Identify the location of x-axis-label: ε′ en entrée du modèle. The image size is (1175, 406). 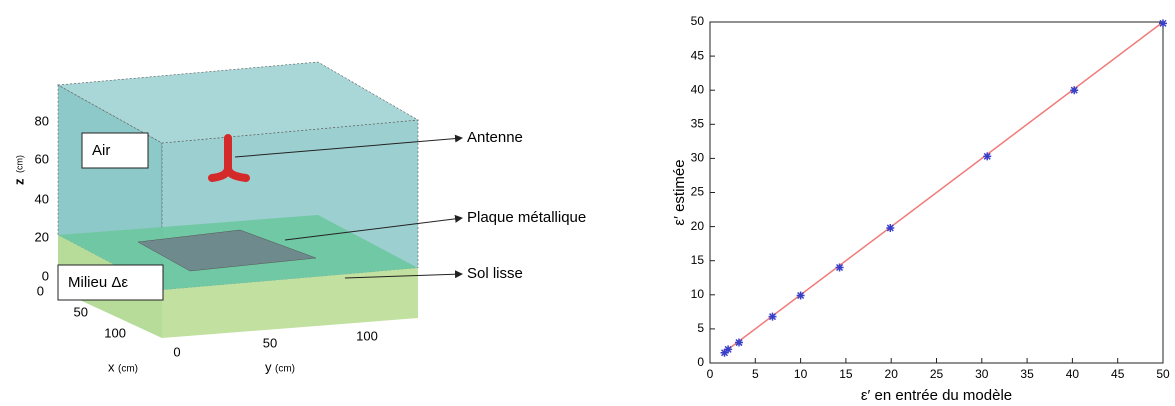
(936, 395).